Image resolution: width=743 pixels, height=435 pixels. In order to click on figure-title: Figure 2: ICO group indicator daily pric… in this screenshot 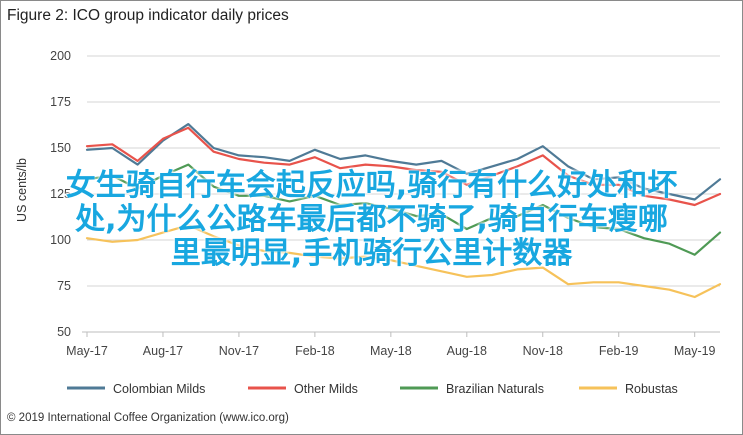, I will do `click(148, 15)`.